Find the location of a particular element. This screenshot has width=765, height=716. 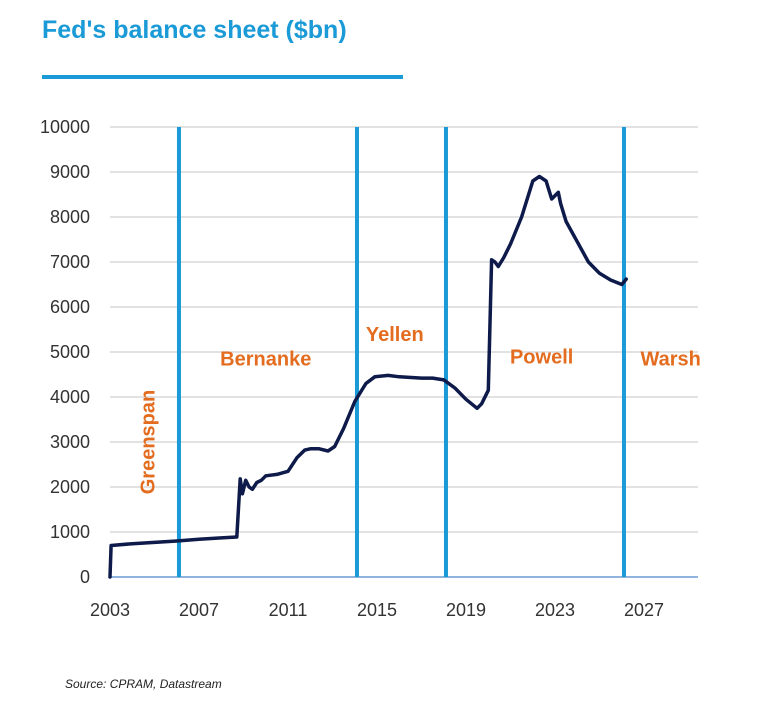

y-tick-label: 4000 is located at coordinates (70, 397).